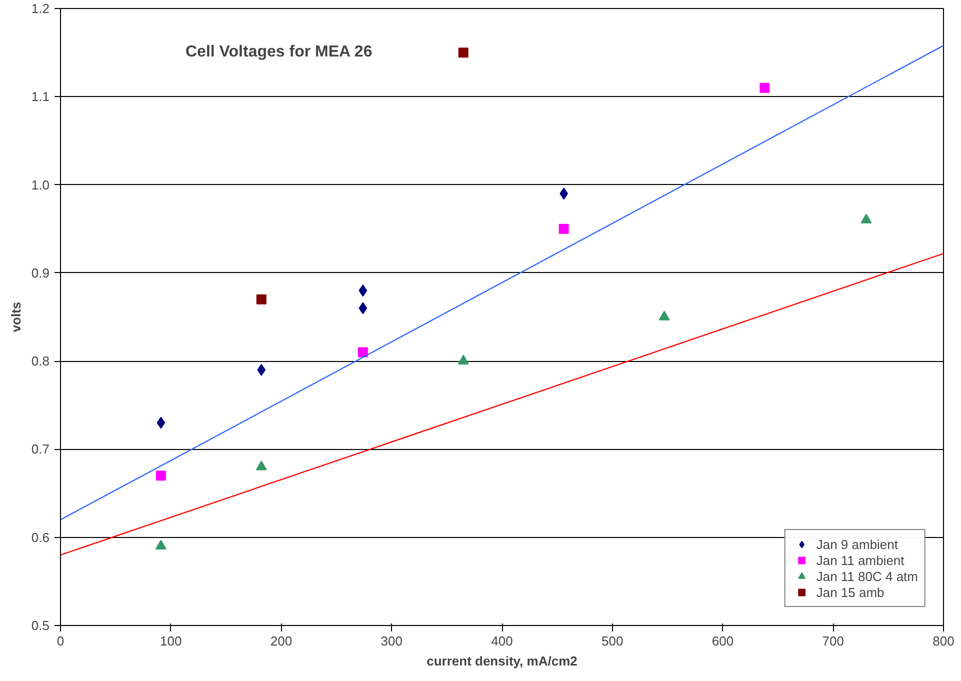 This screenshot has height=681, width=961. Describe the element at coordinates (502, 661) in the screenshot. I see `x-axis-title: current density, mA/cm2` at that location.